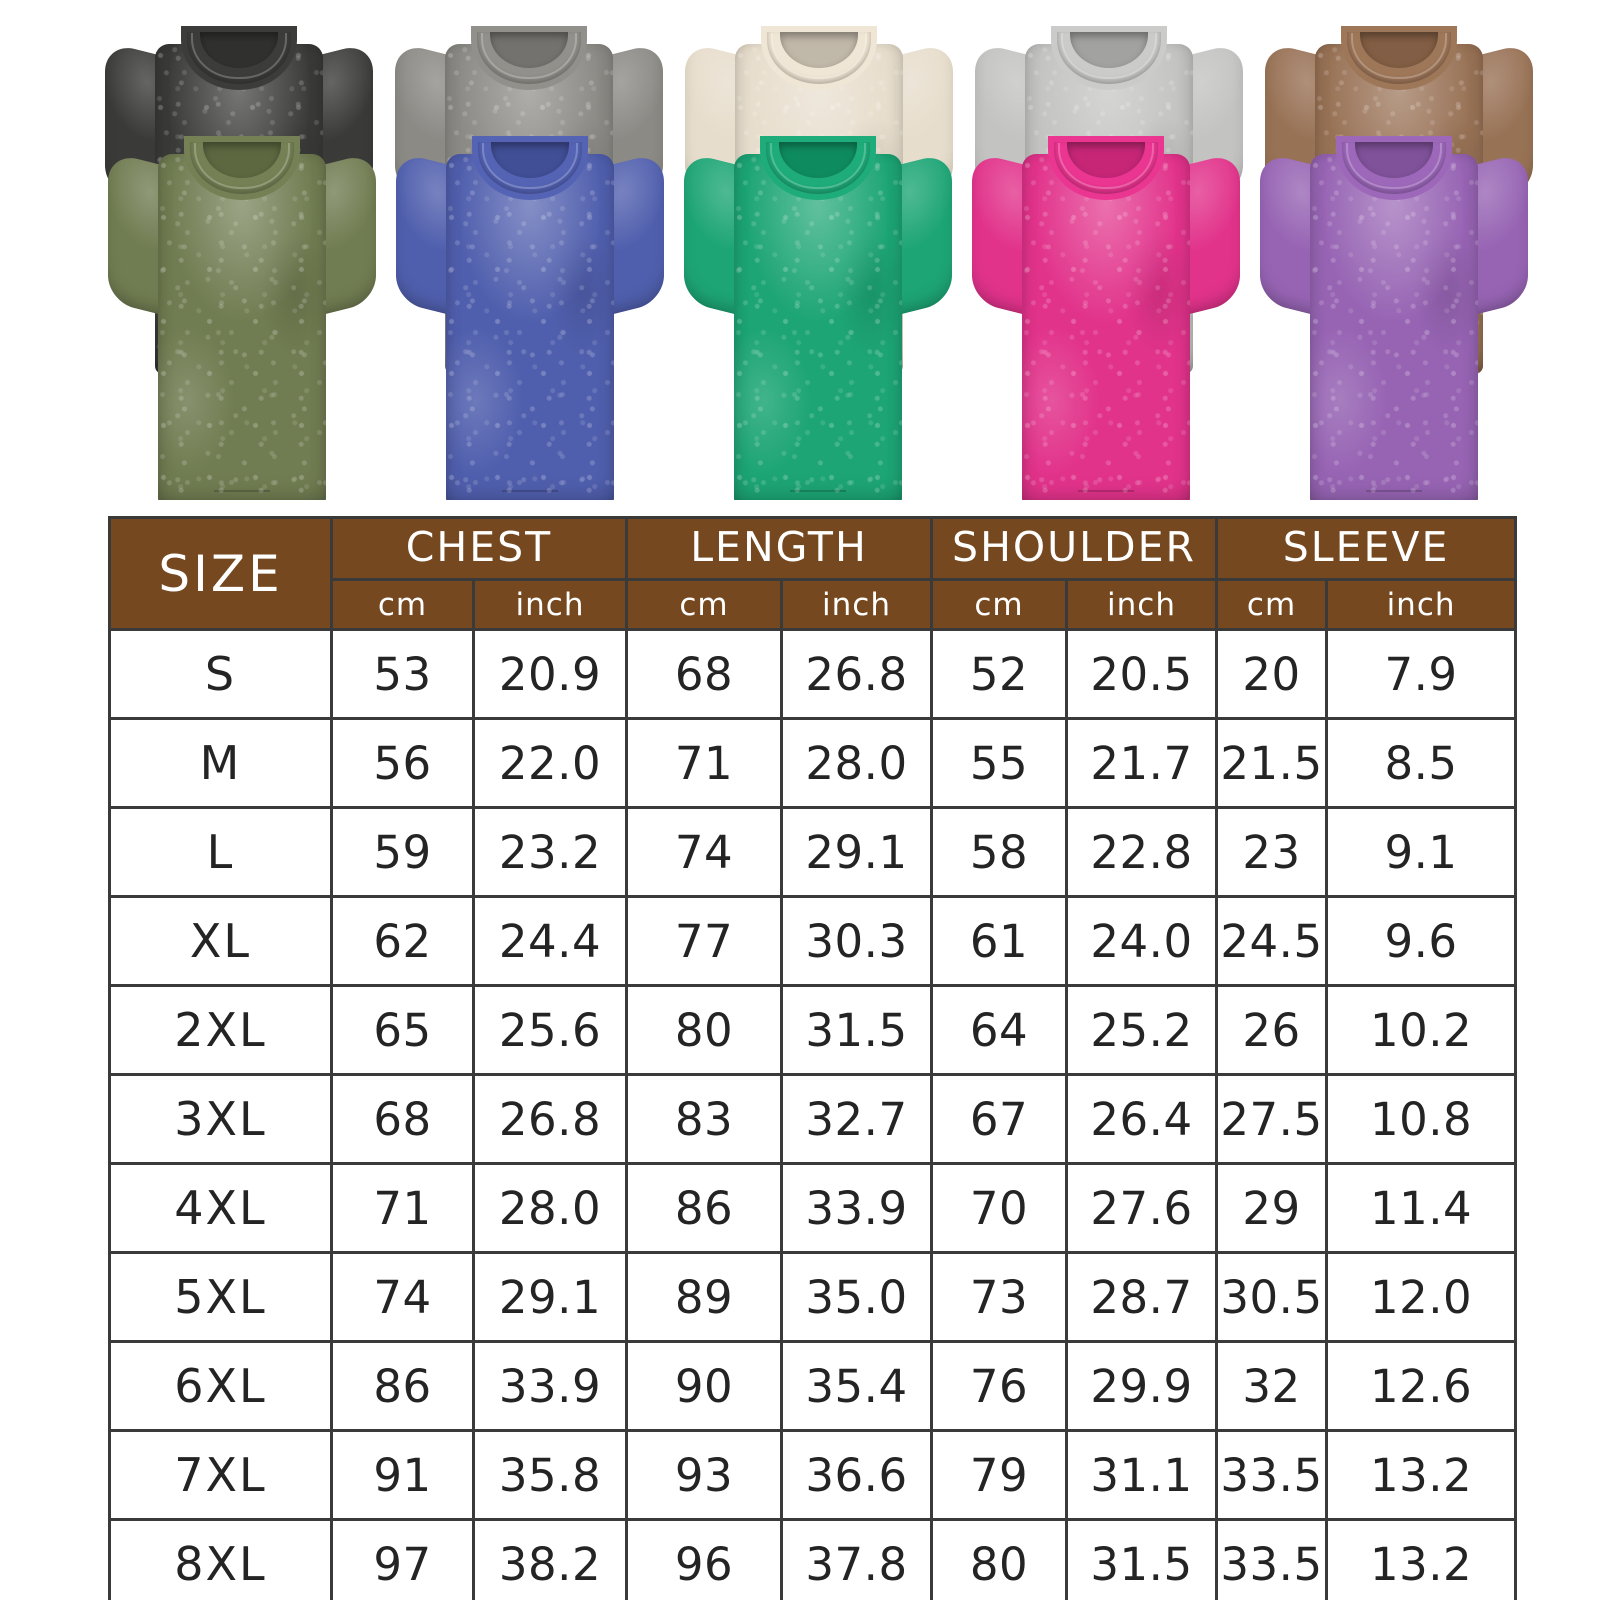 The height and width of the screenshot is (1600, 1600). Describe the element at coordinates (1272, 674) in the screenshot. I see `cell-sleeve-cm: 20` at that location.